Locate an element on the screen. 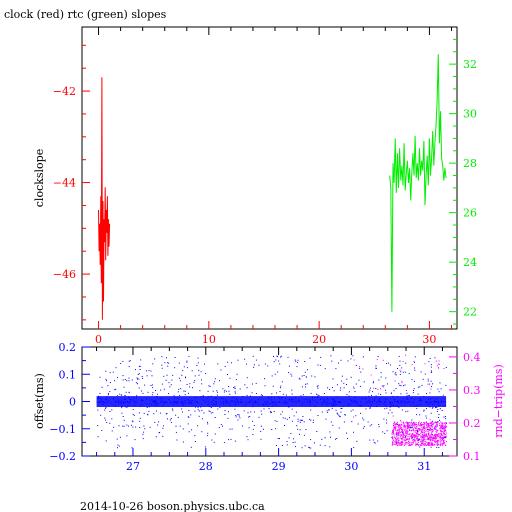 The image size is (512, 512). top-right-y-tick-label: 24 is located at coordinates (470, 262).